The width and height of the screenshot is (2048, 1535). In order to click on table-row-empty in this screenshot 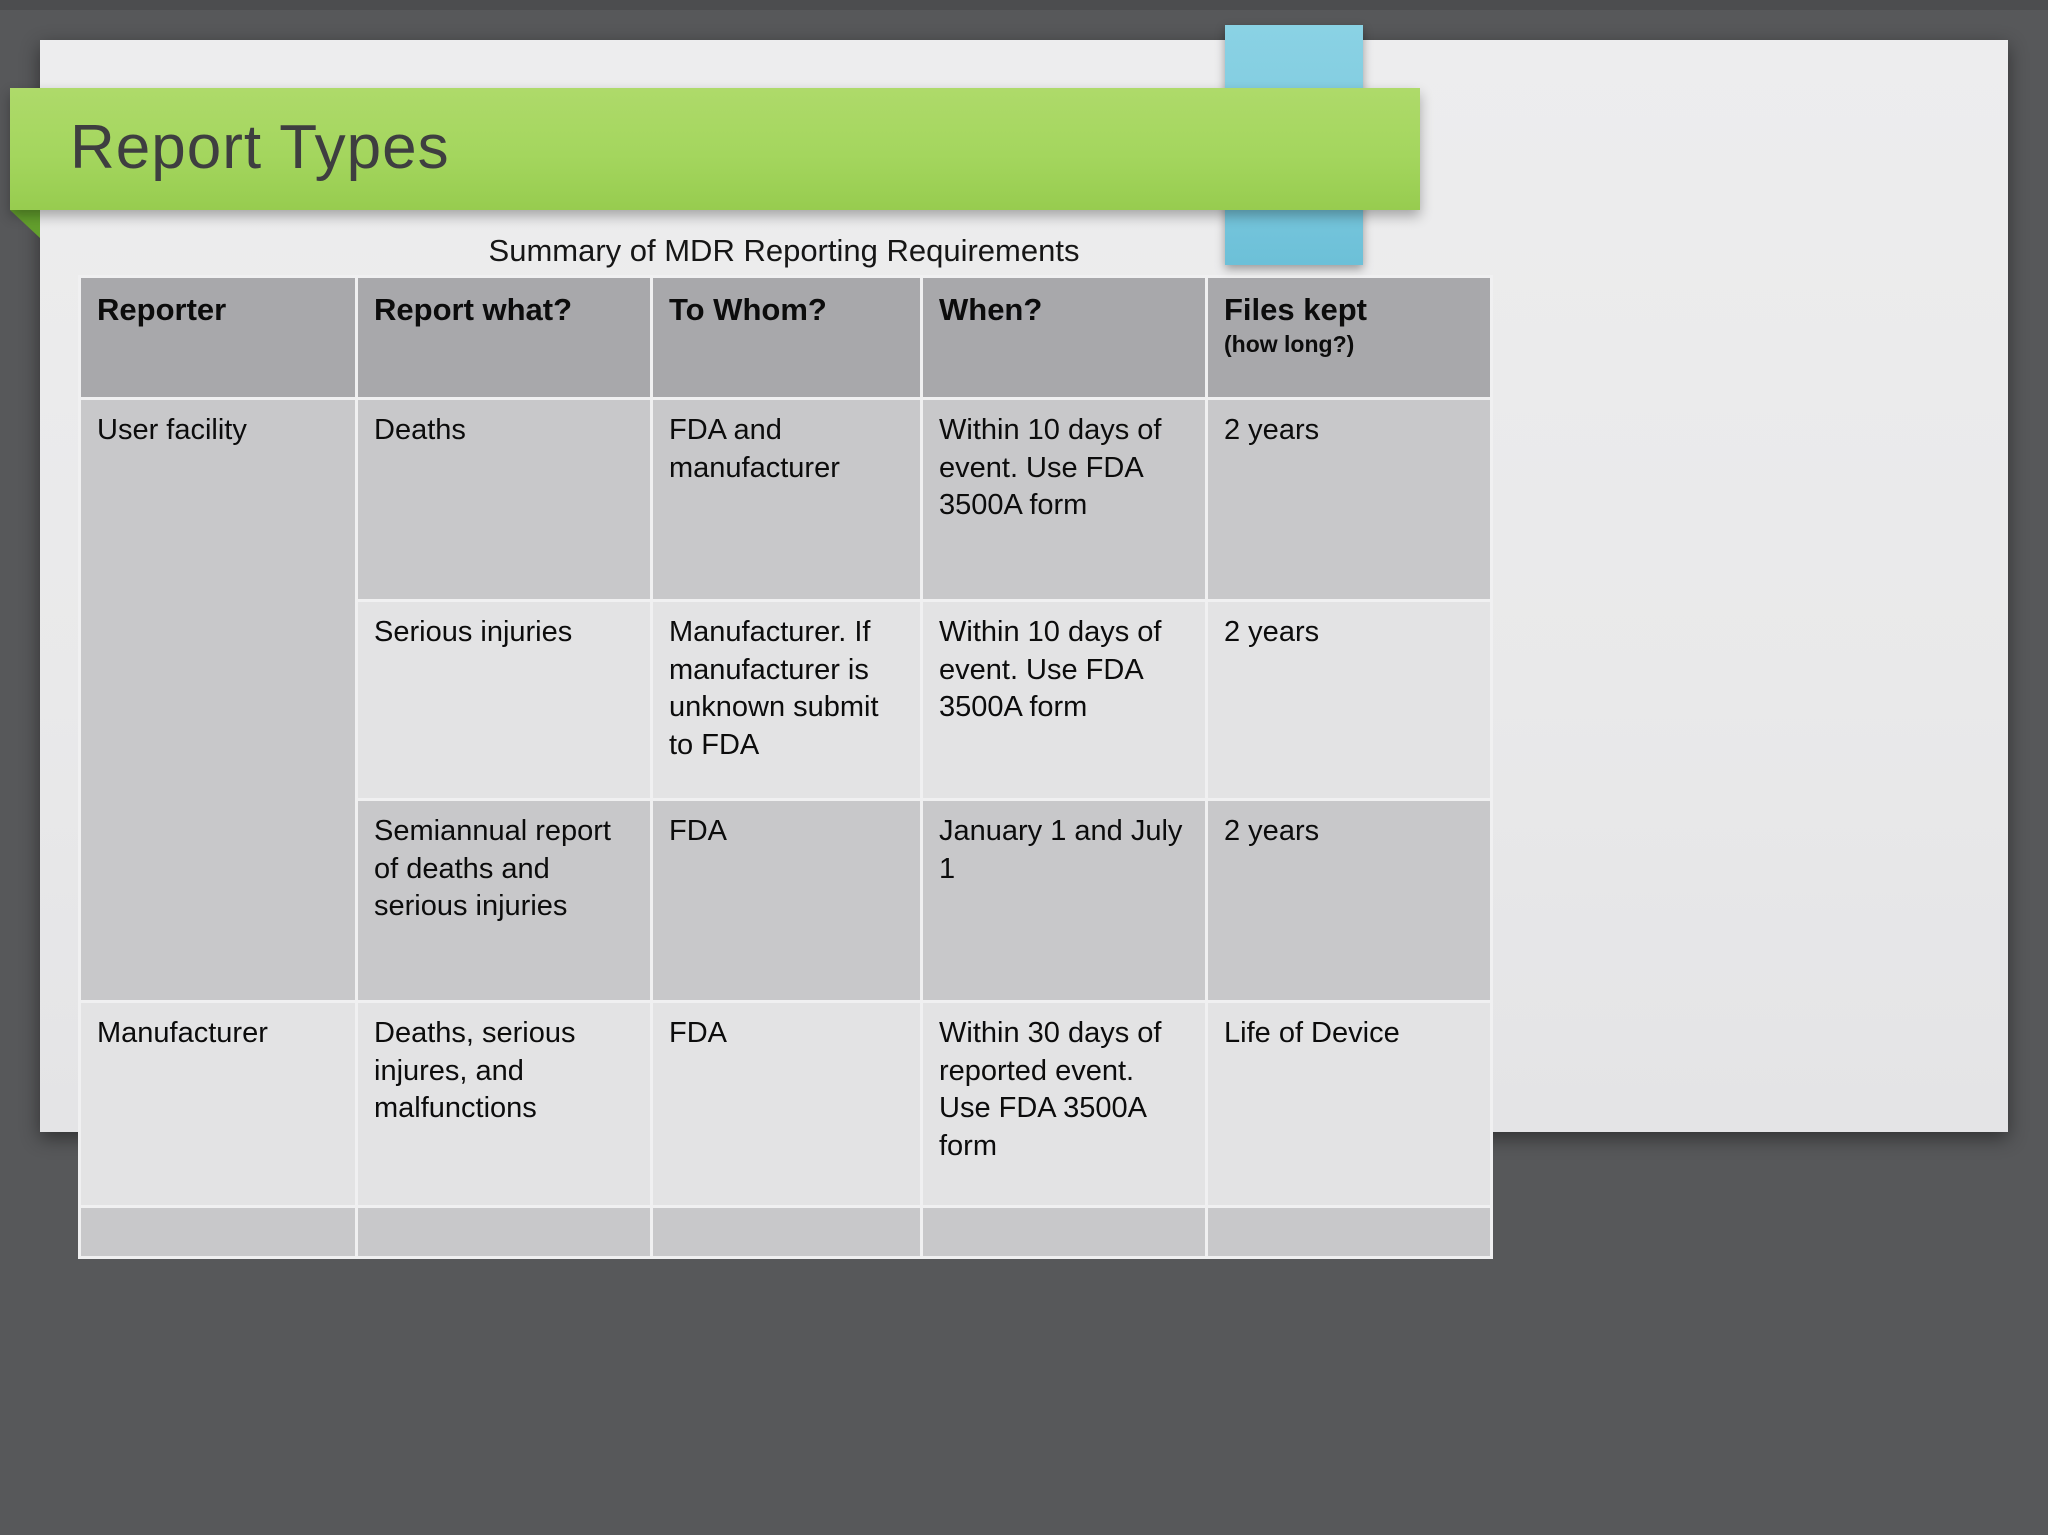, I will do `click(785, 1232)`.